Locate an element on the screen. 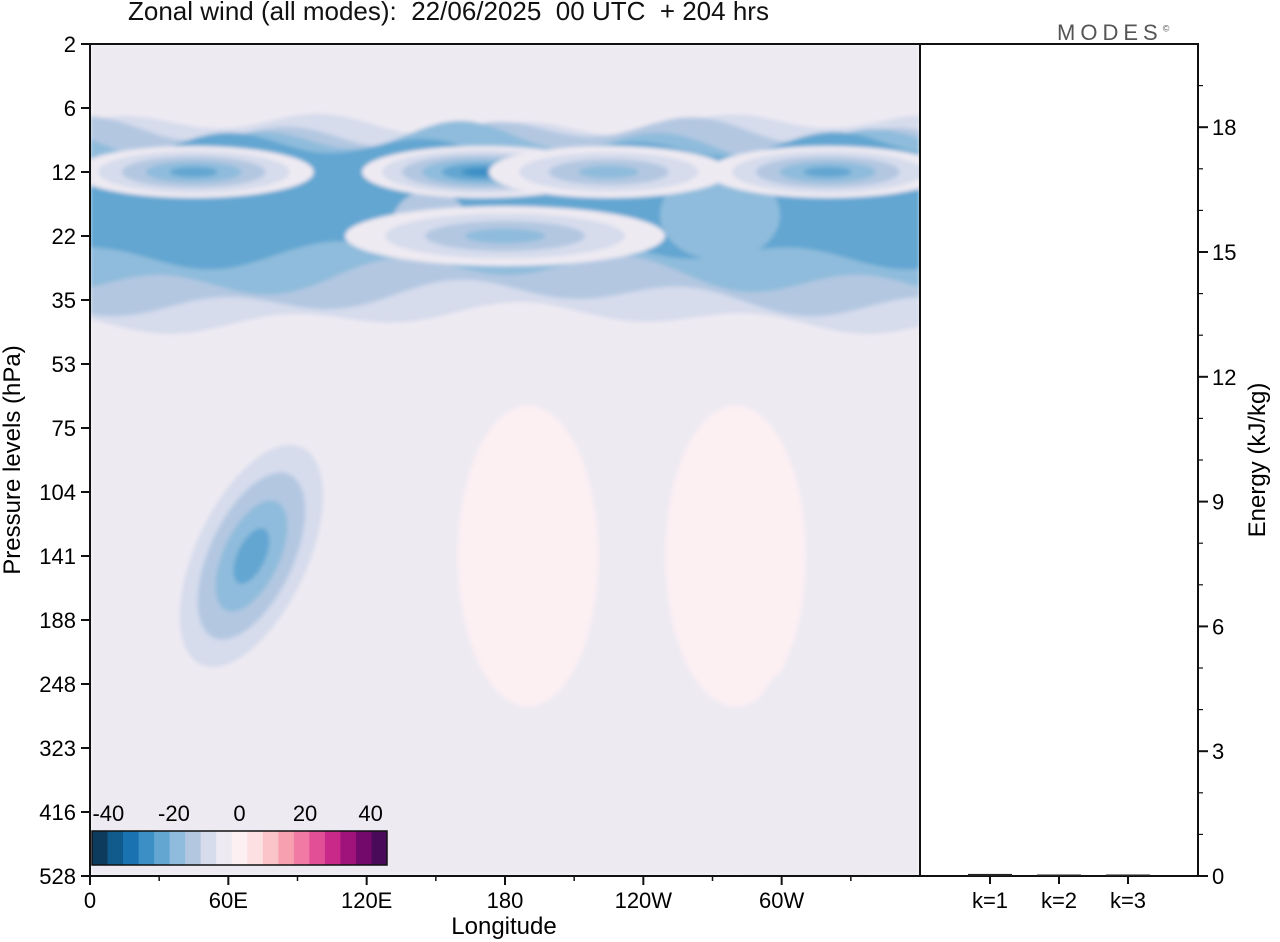 The width and height of the screenshot is (1280, 942). colorbar-label: -20 is located at coordinates (174, 813).